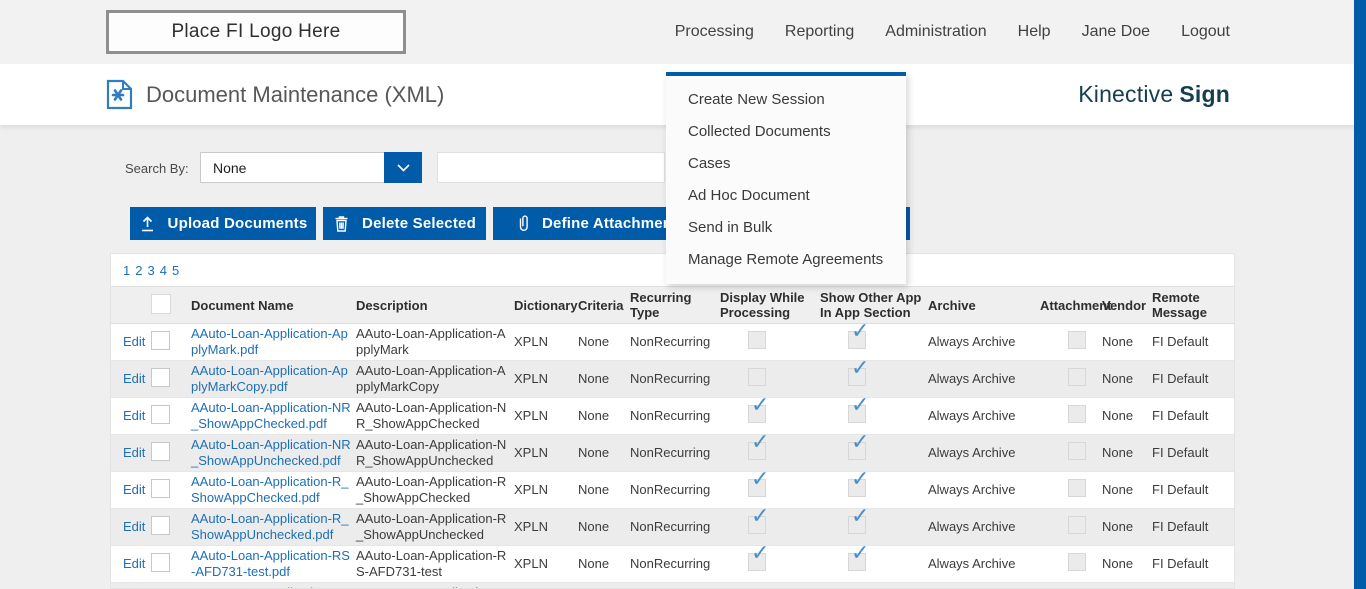 The image size is (1366, 589). I want to click on column-header-archive: Archive, so click(984, 305).